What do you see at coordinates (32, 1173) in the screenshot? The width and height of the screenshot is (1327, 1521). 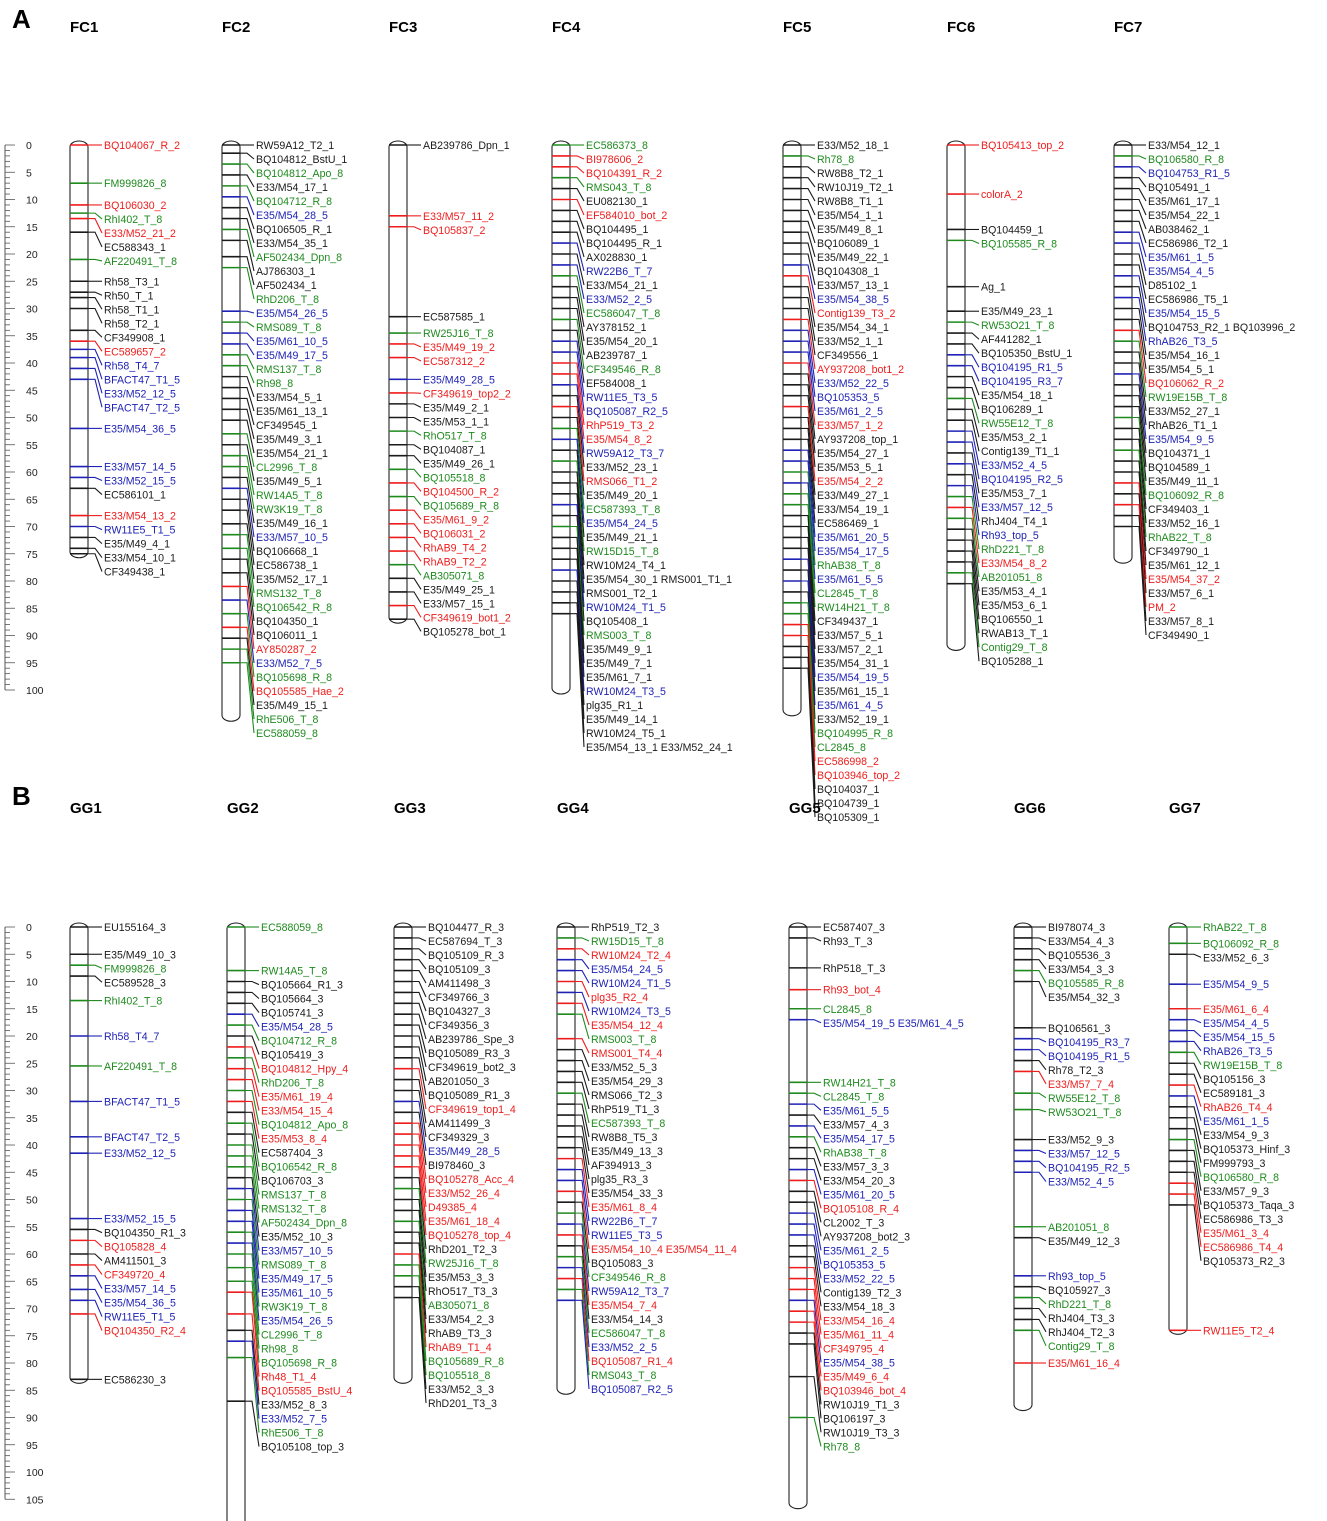 I see `scale-tick-label: 45` at bounding box center [32, 1173].